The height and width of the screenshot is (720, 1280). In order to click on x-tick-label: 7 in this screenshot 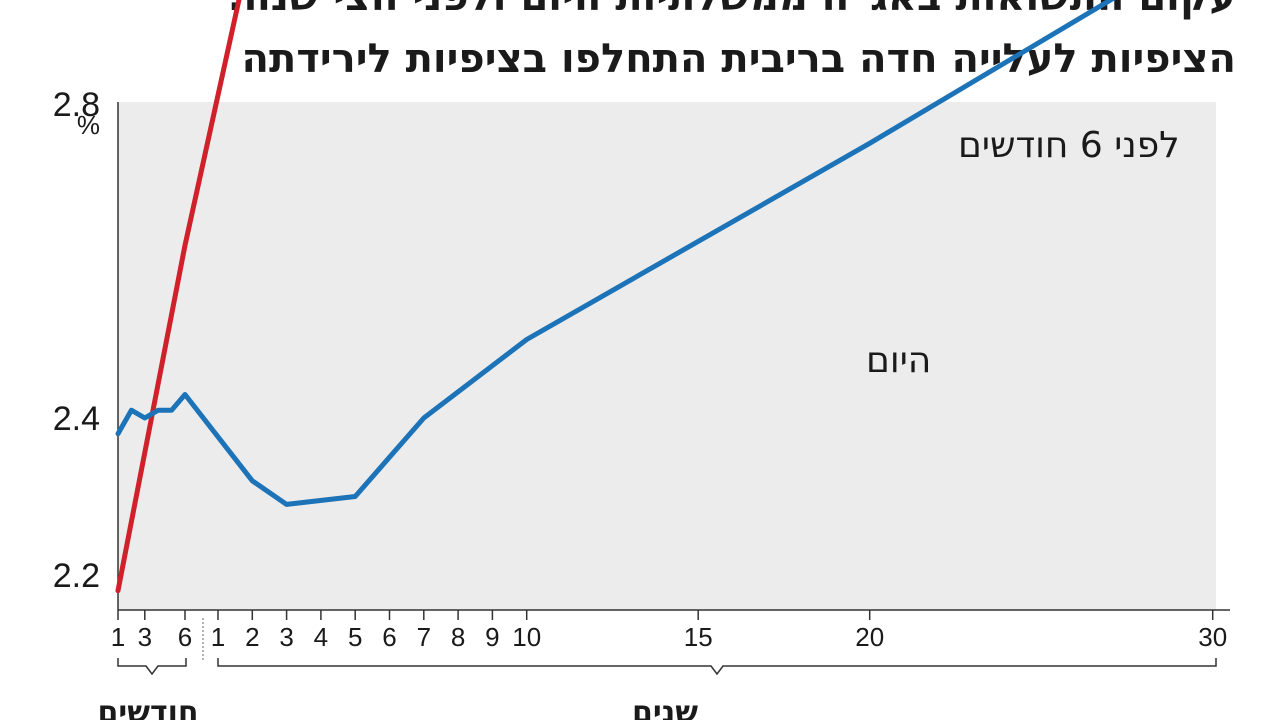, I will do `click(424, 637)`.